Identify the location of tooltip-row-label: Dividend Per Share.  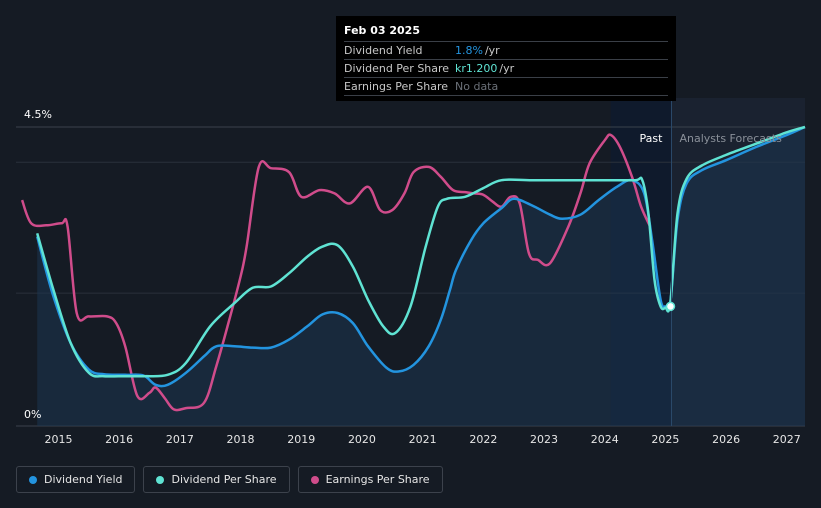
(397, 68).